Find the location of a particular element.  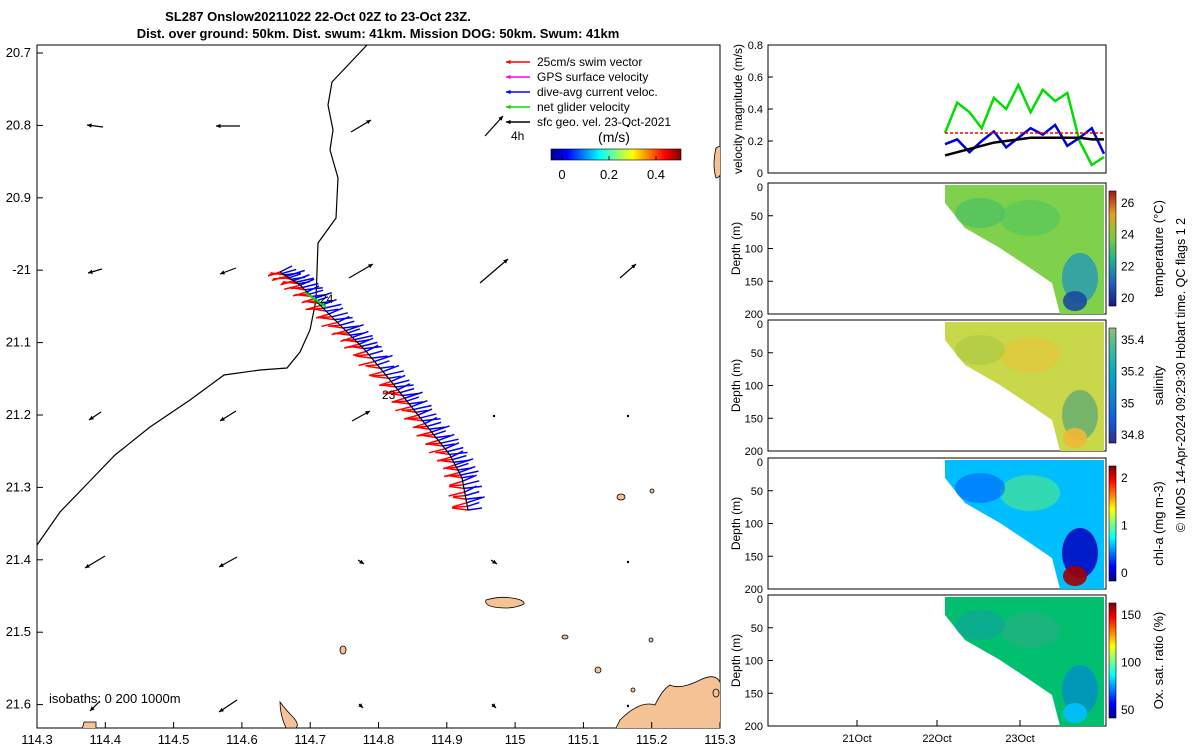

salinity-ylabel: Depth (m) is located at coordinates (736, 385).